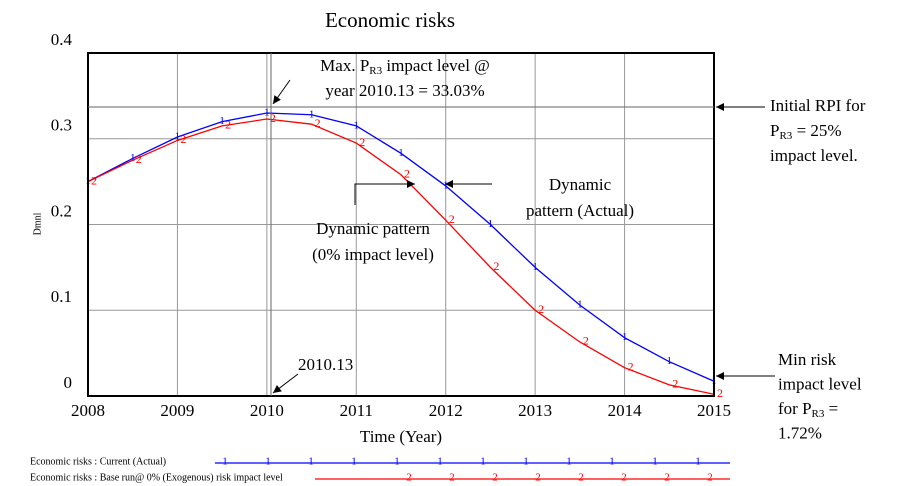  I want to click on annotation: PR3 = 25%, so click(806, 131).